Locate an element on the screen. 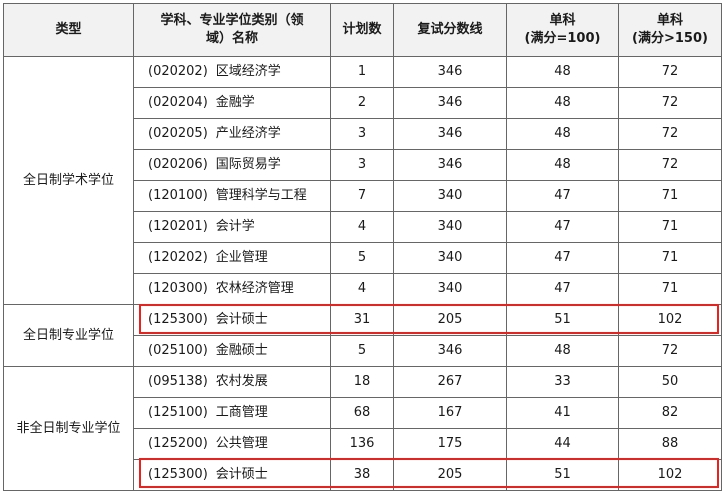 The height and width of the screenshot is (493, 724). subject-cell: (020205) 产业经济学 is located at coordinates (232, 134).